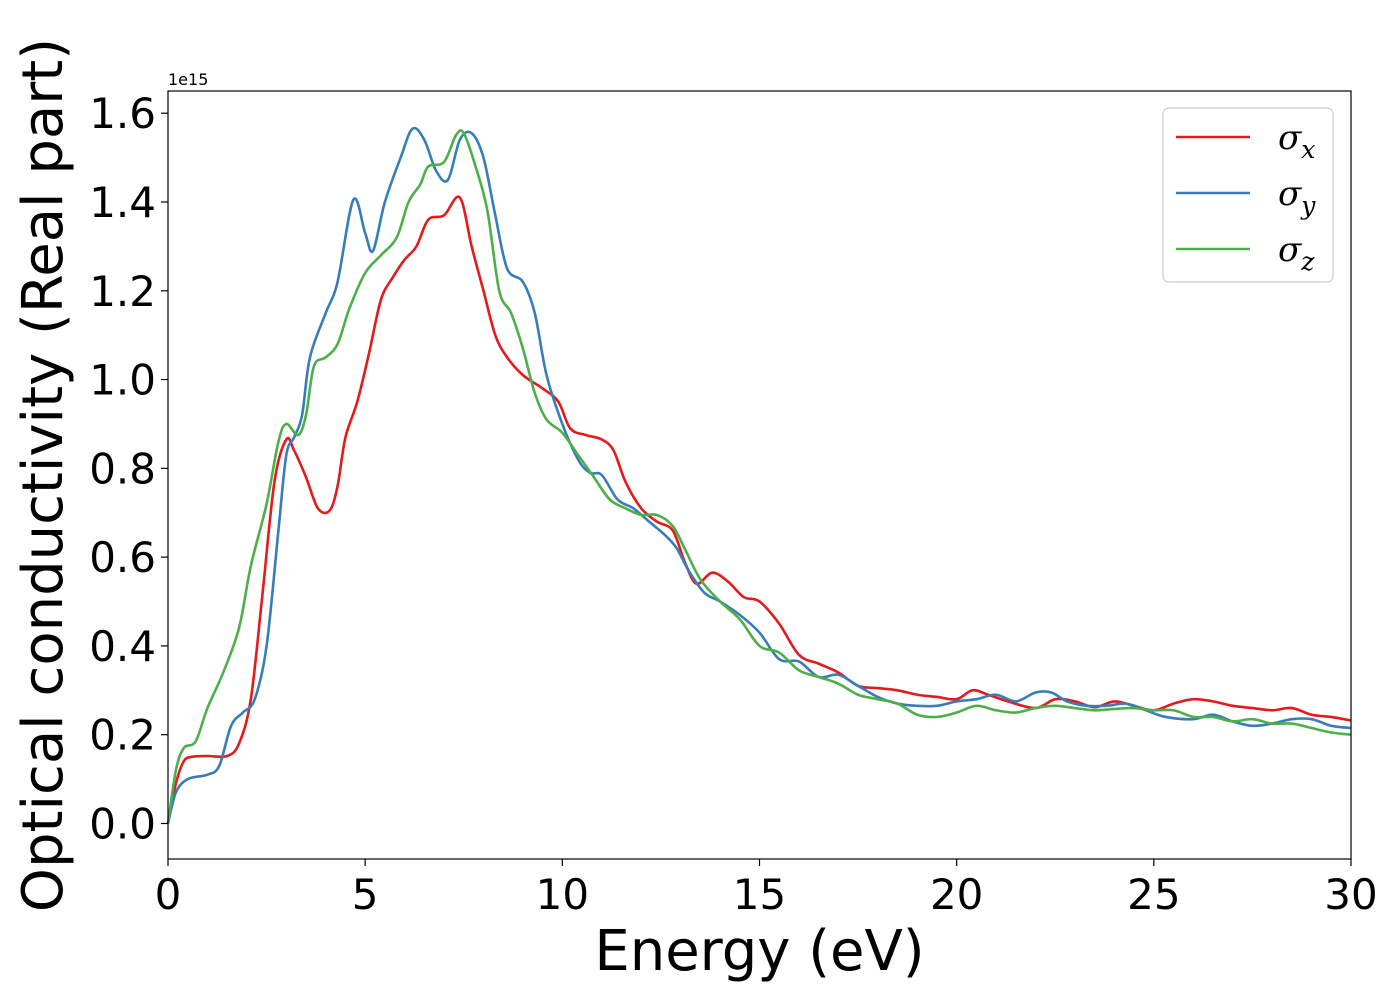 Image resolution: width=1400 pixels, height=1000 pixels. I want to click on y-tick-label: 1.0, so click(122, 380).